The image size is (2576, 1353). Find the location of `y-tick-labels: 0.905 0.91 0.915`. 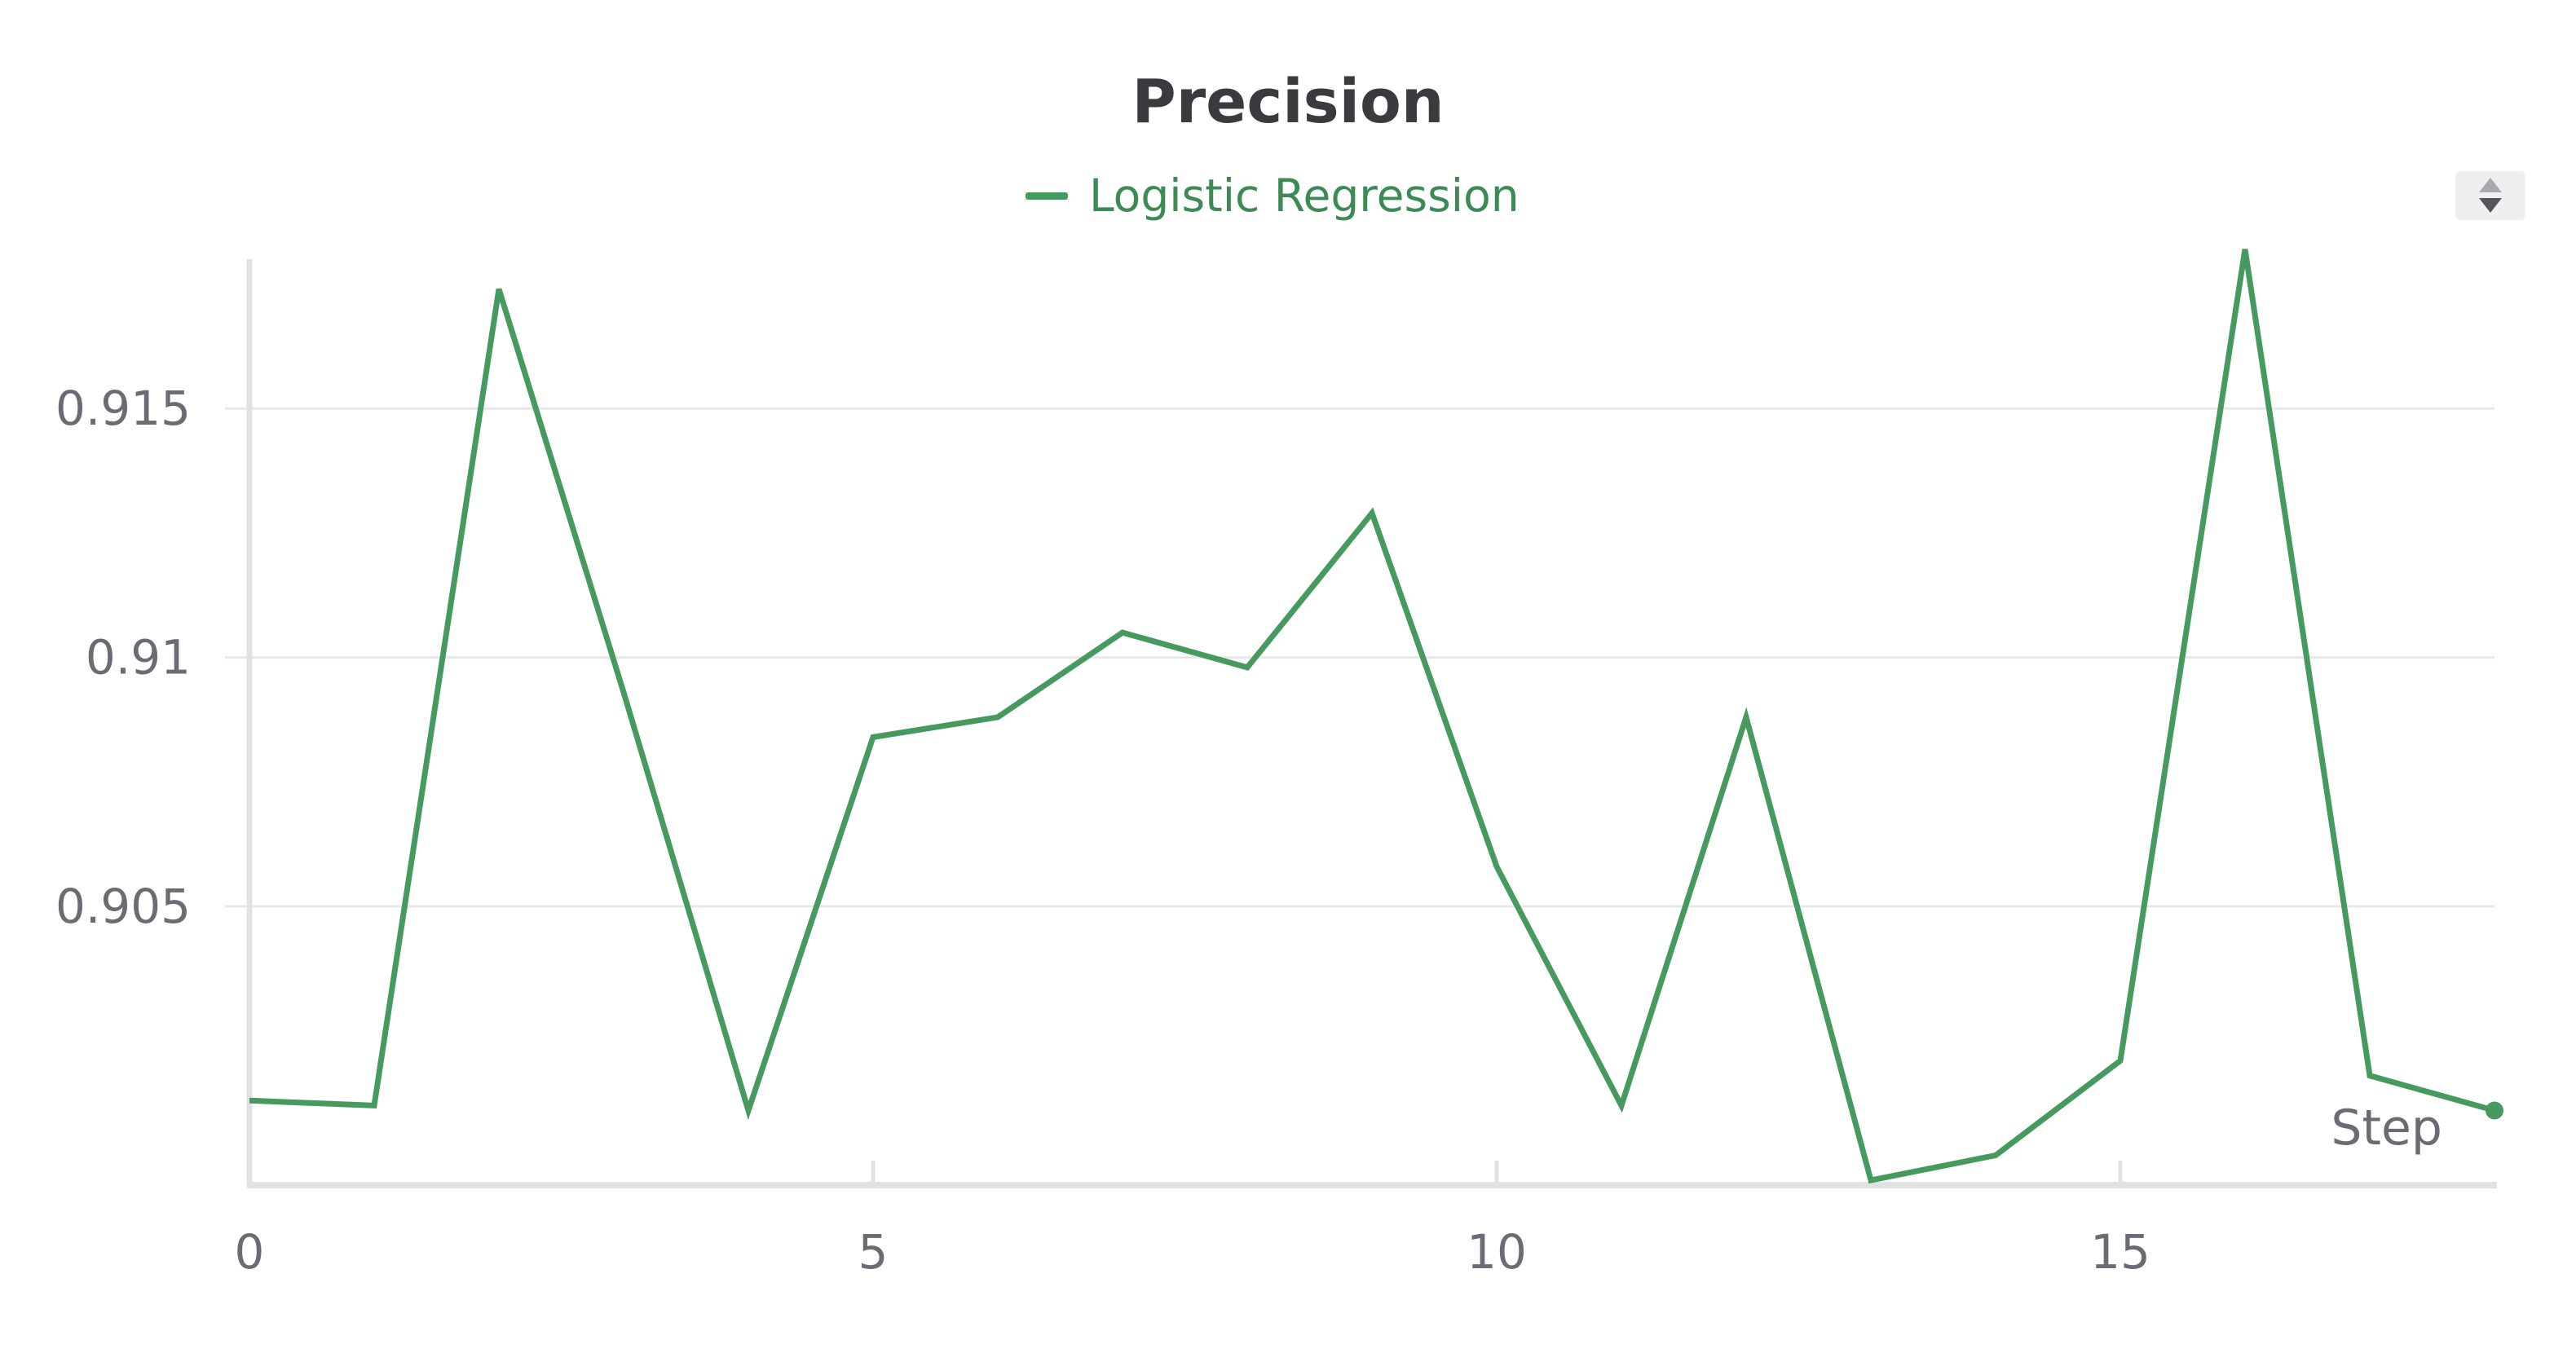

y-tick-labels: 0.905 0.91 0.915 is located at coordinates (123, 657).